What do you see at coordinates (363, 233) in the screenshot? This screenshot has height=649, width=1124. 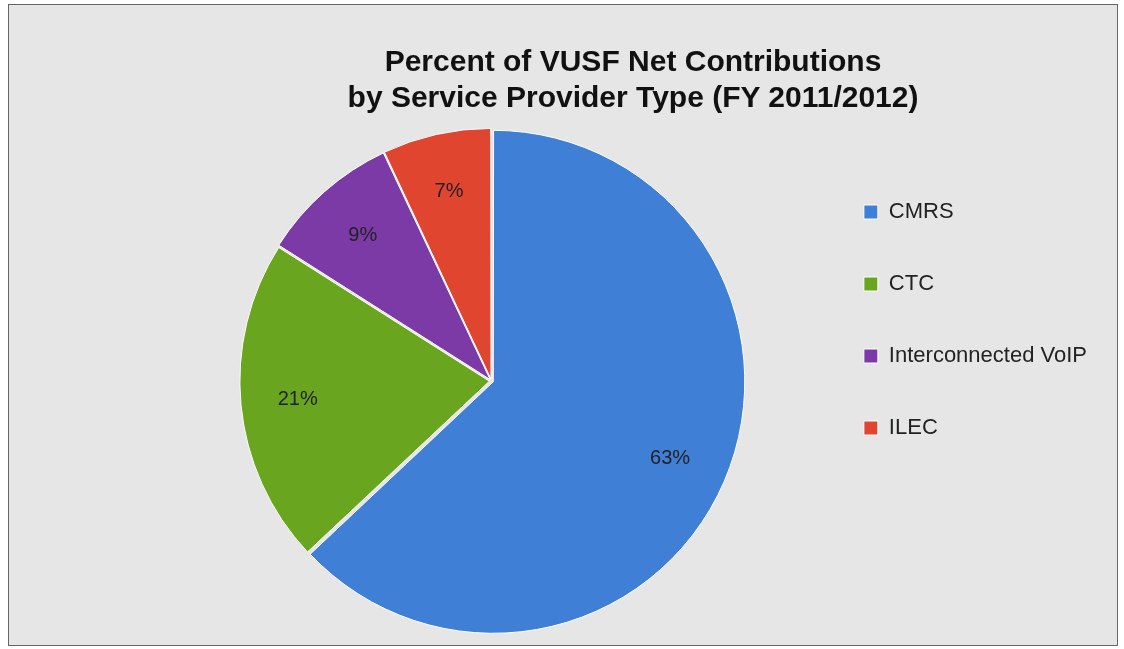 I see `data-label: 9%` at bounding box center [363, 233].